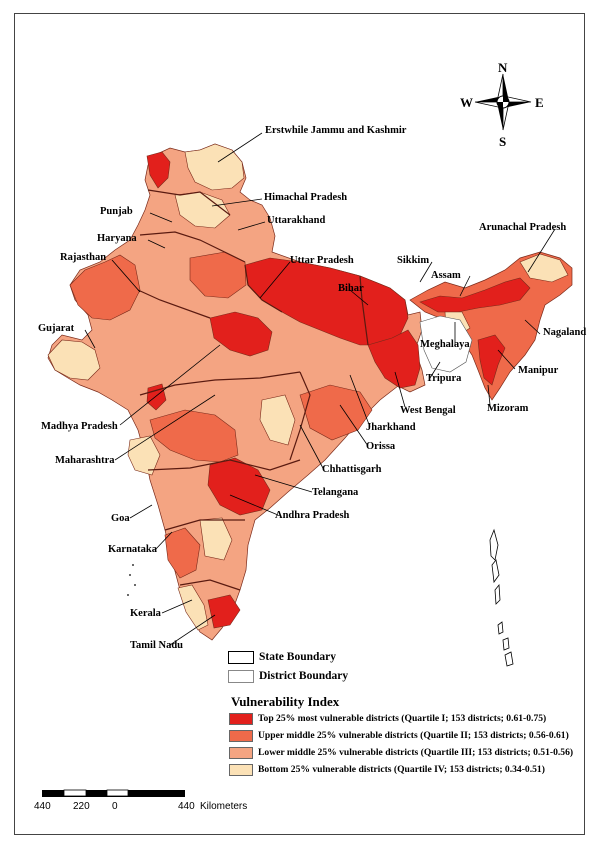 This screenshot has height=850, width=601. Describe the element at coordinates (133, 549) in the screenshot. I see `label-karnataka: Karnataka` at that location.